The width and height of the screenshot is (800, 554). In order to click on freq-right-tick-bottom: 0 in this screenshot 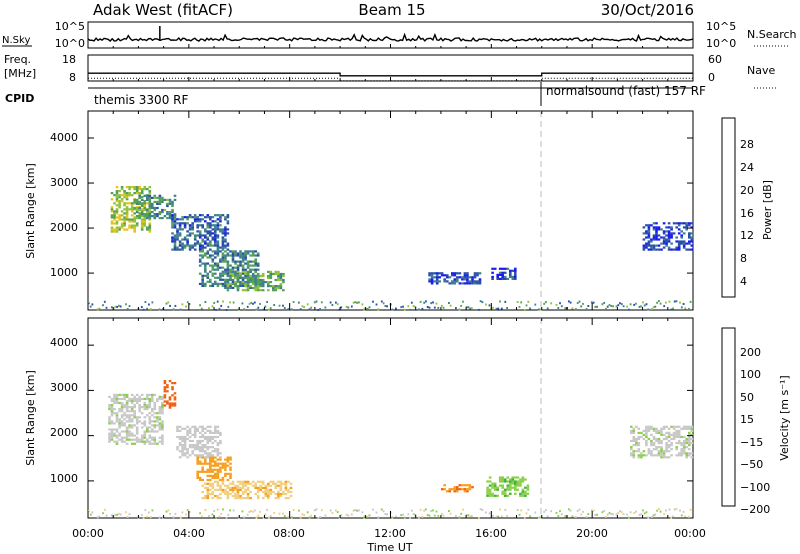, I will do `click(711, 77)`.